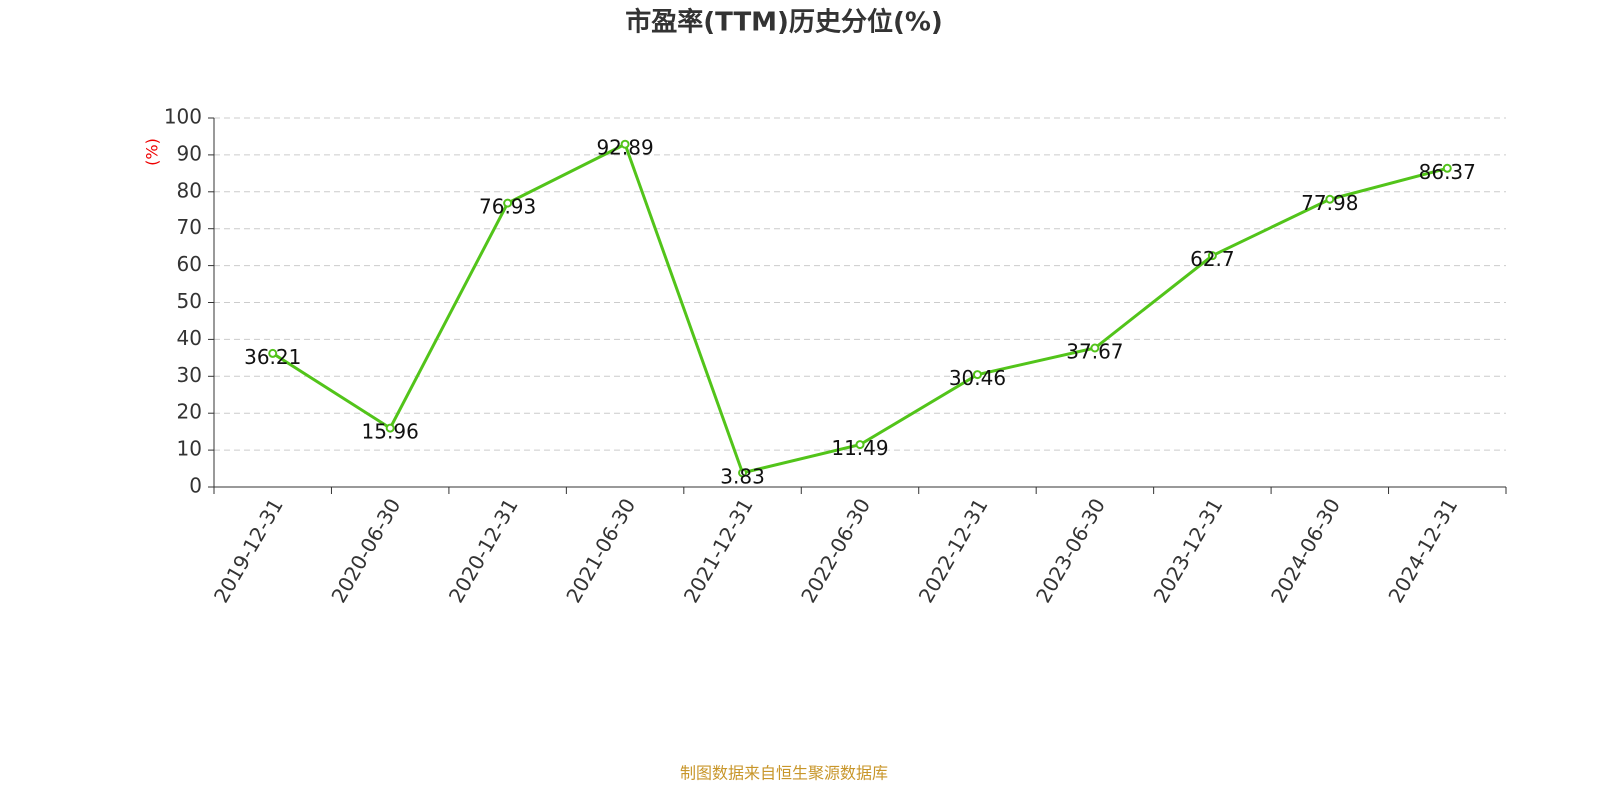  I want to click on data-label: 86.37, so click(1447, 172).